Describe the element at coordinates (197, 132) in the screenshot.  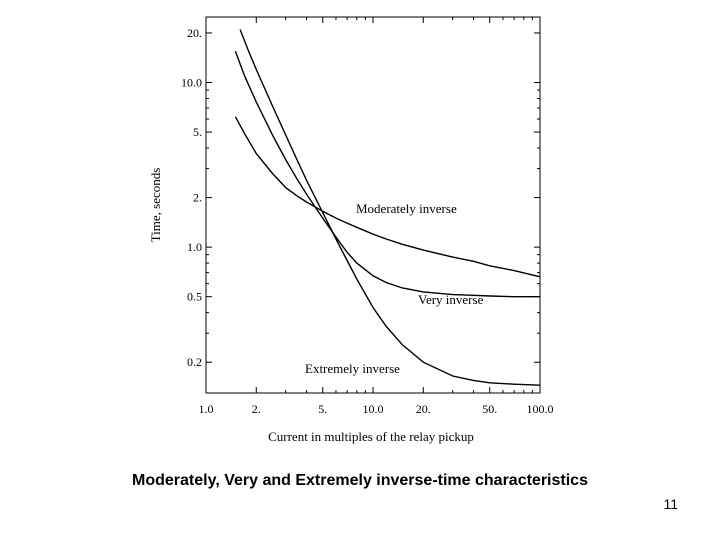
I see `y-tick-label: 5.` at that location.